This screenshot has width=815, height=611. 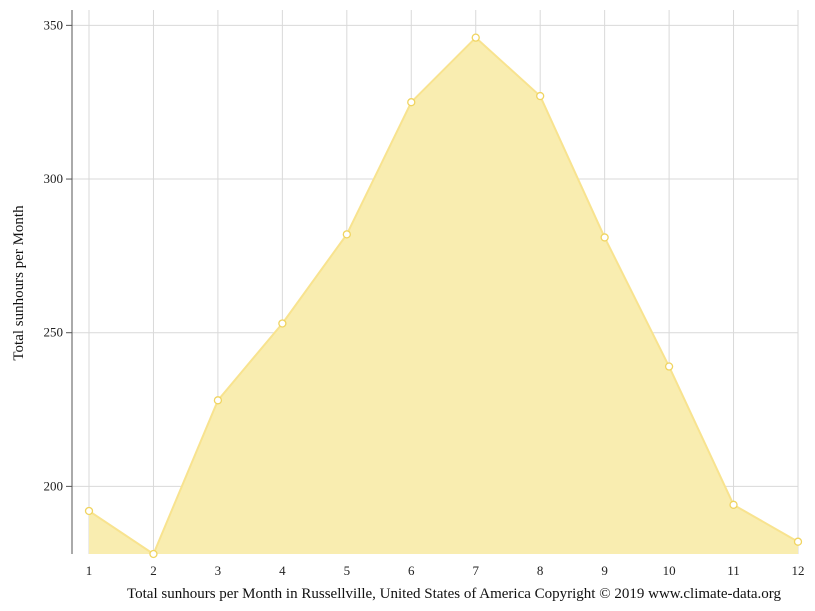 I want to click on y-tick-label: 200, so click(x=54, y=485).